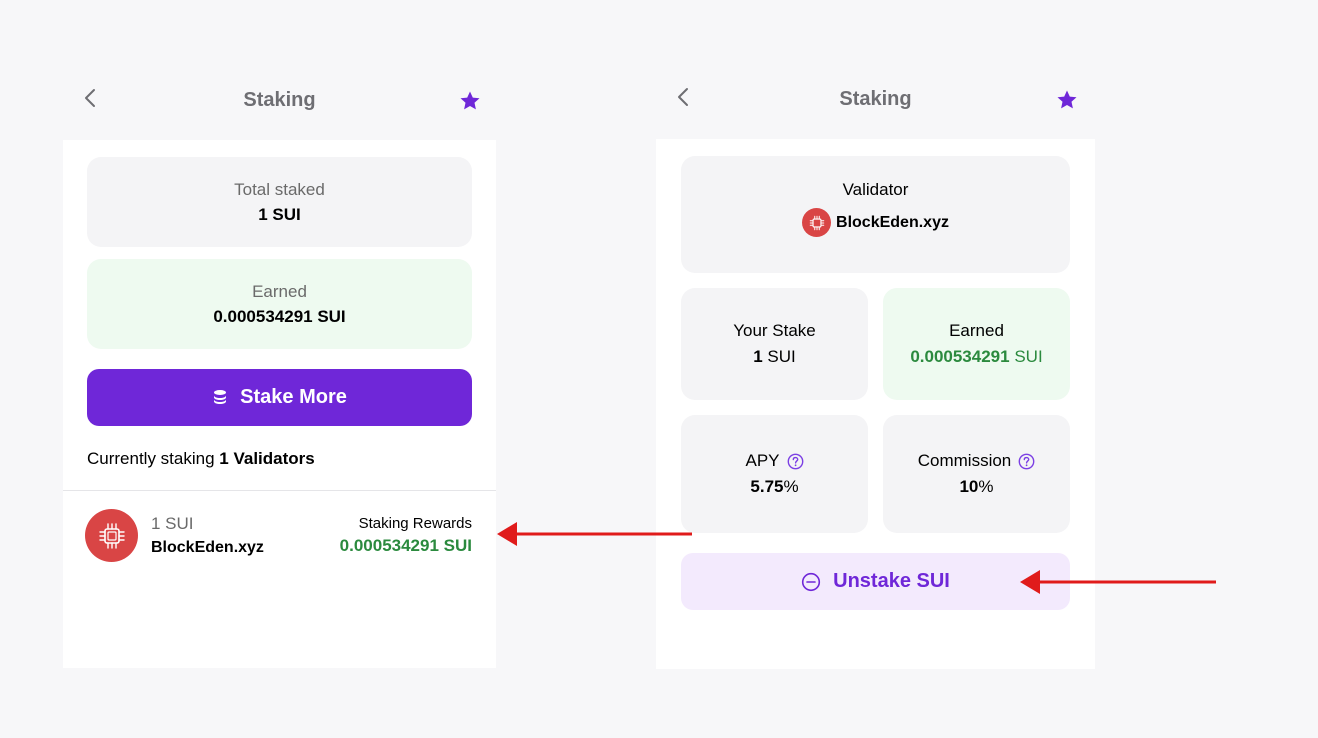 This screenshot has height=738, width=1318. Describe the element at coordinates (767, 486) in the screenshot. I see `apy-amount: 5.75` at that location.